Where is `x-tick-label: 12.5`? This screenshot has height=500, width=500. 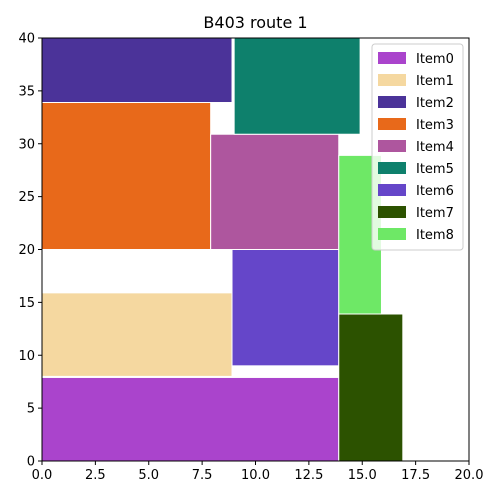
x-tick-label: 12.5 is located at coordinates (308, 475).